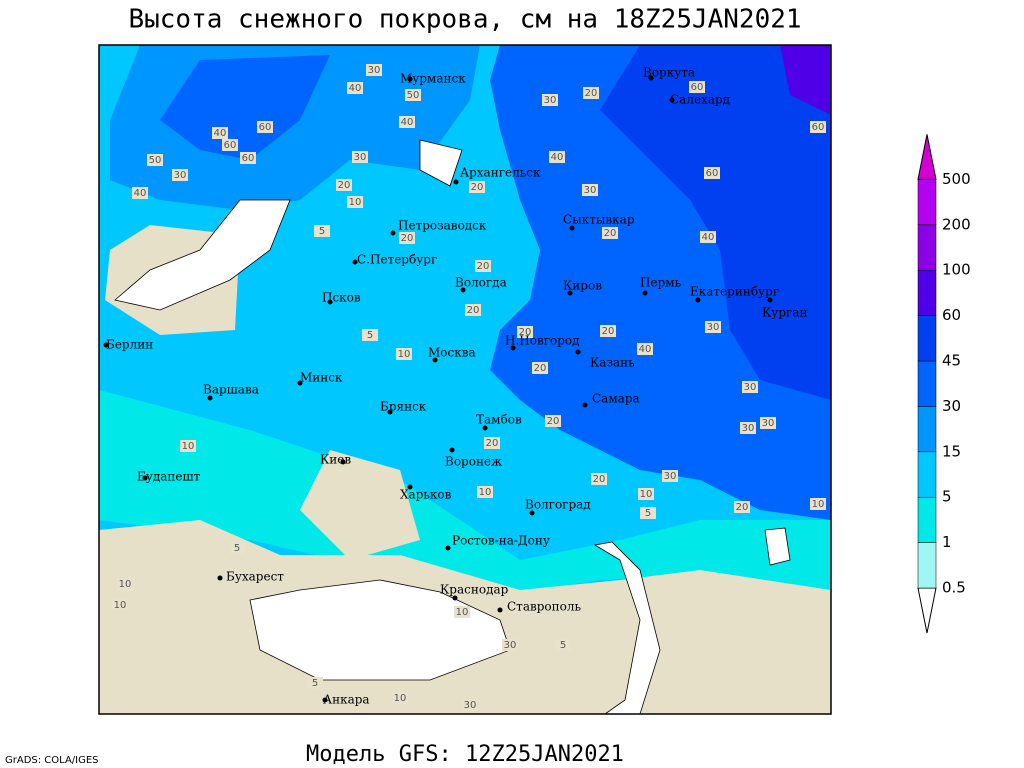 The height and width of the screenshot is (768, 1024). What do you see at coordinates (777, 546) in the screenshot?
I see `aral-sea` at bounding box center [777, 546].